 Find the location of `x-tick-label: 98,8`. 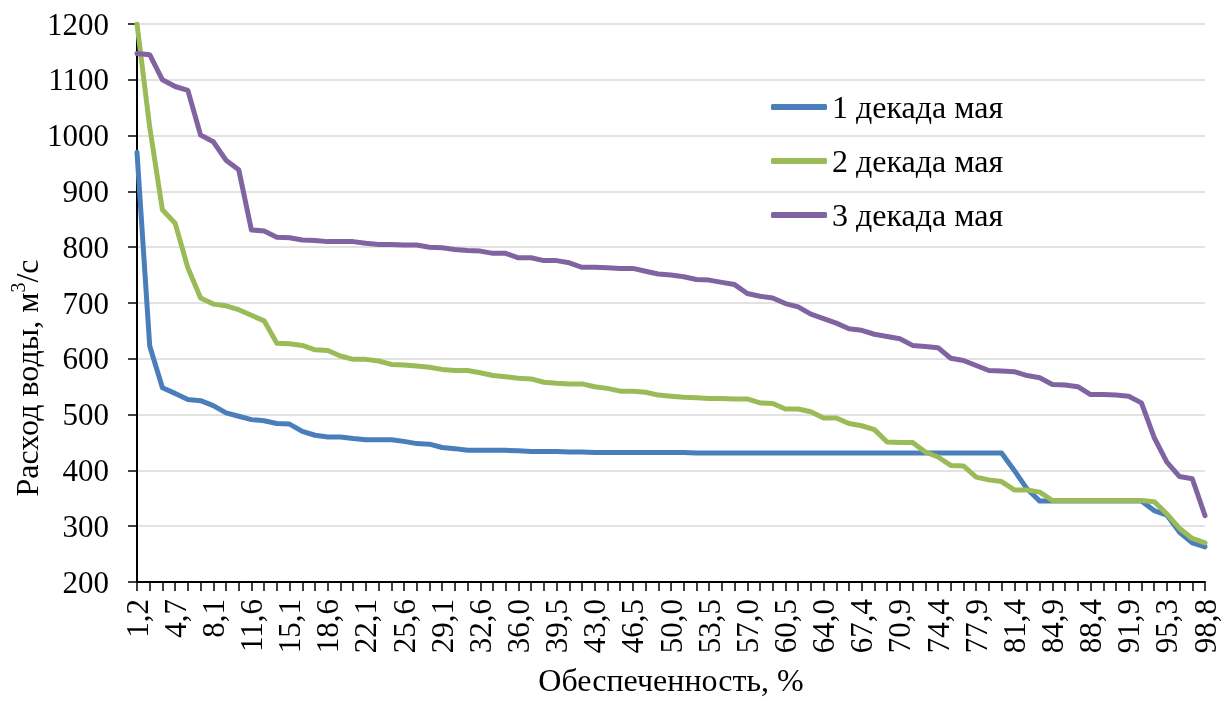

x-tick-label: 98,8 is located at coordinates (1205, 626).